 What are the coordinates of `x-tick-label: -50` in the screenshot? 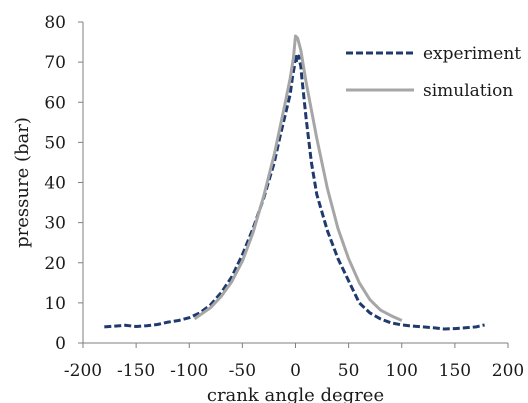 It's located at (242, 371).